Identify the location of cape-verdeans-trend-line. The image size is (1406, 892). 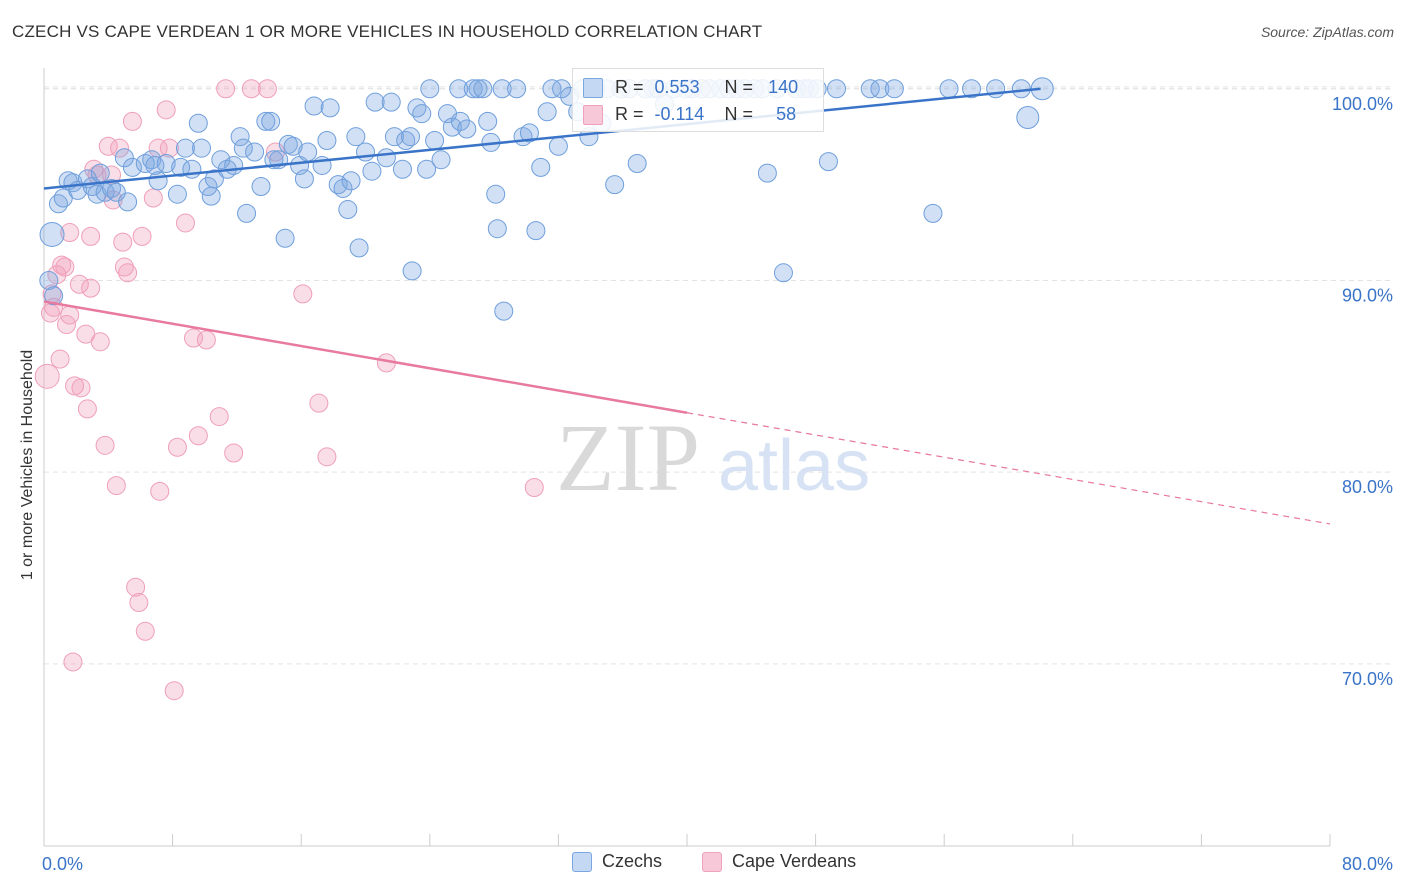
(365, 357).